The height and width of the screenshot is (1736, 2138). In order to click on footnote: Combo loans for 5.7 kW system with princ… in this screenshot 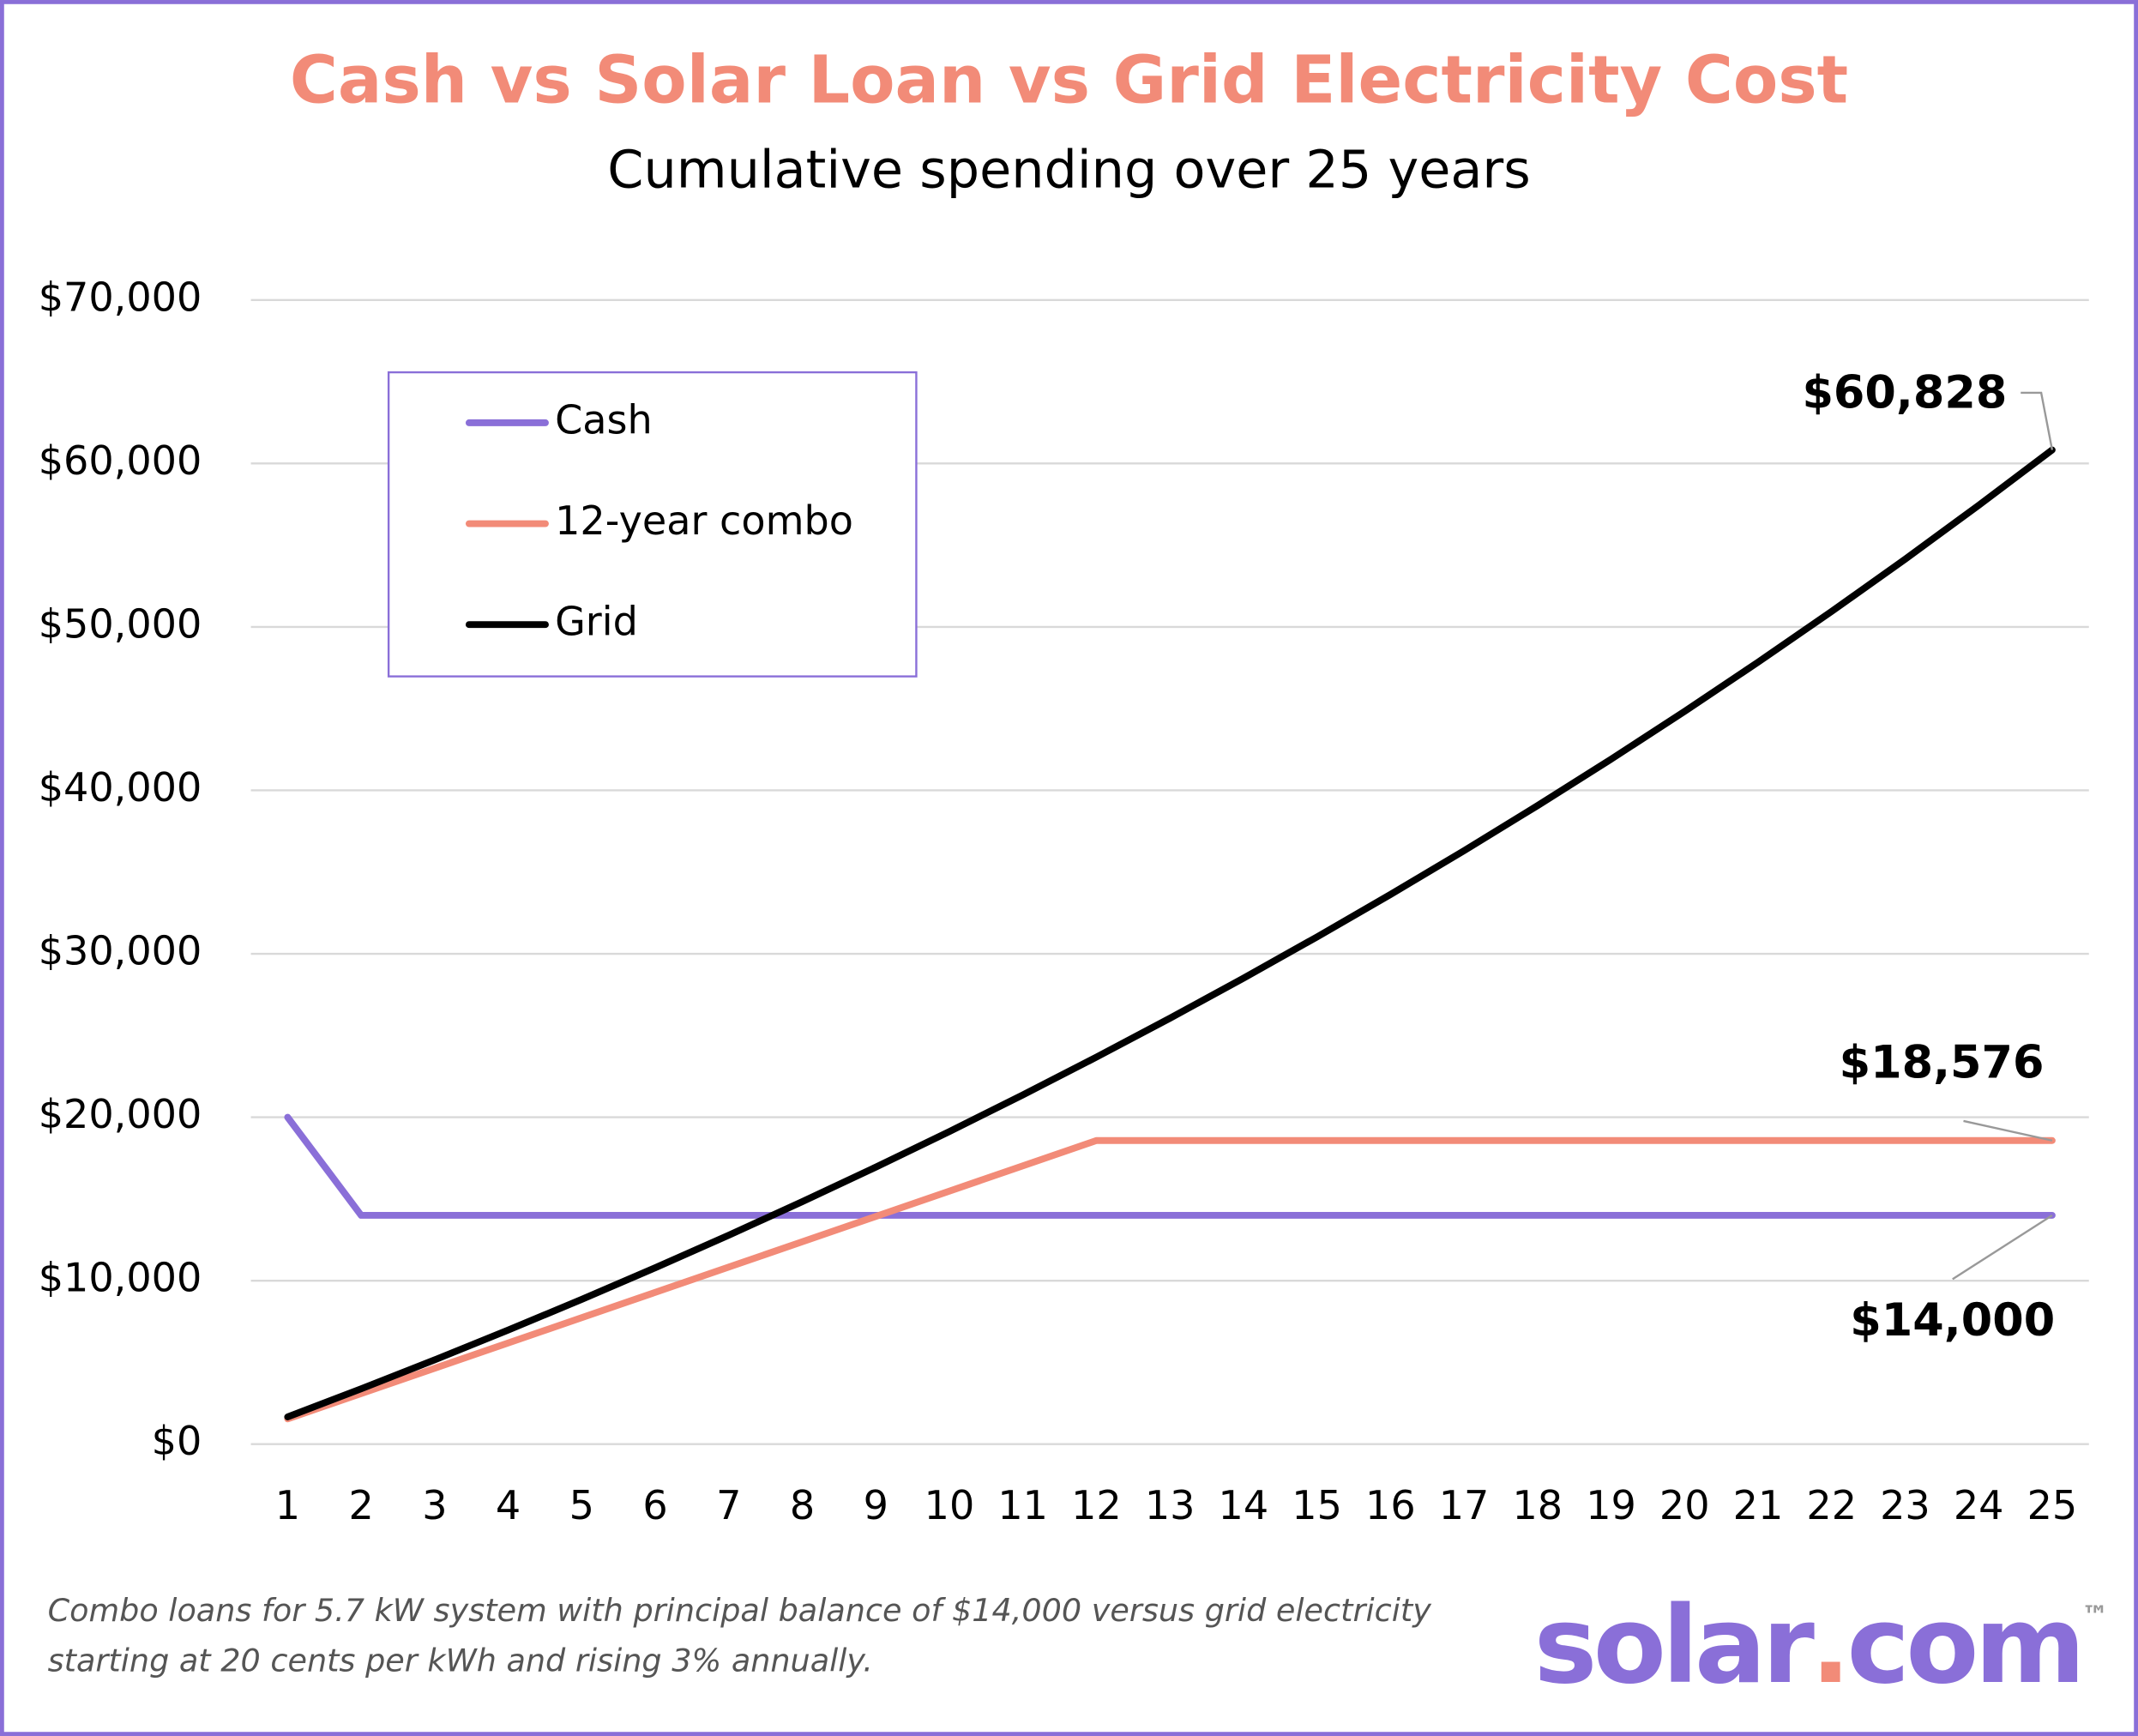, I will do `click(740, 1610)`.